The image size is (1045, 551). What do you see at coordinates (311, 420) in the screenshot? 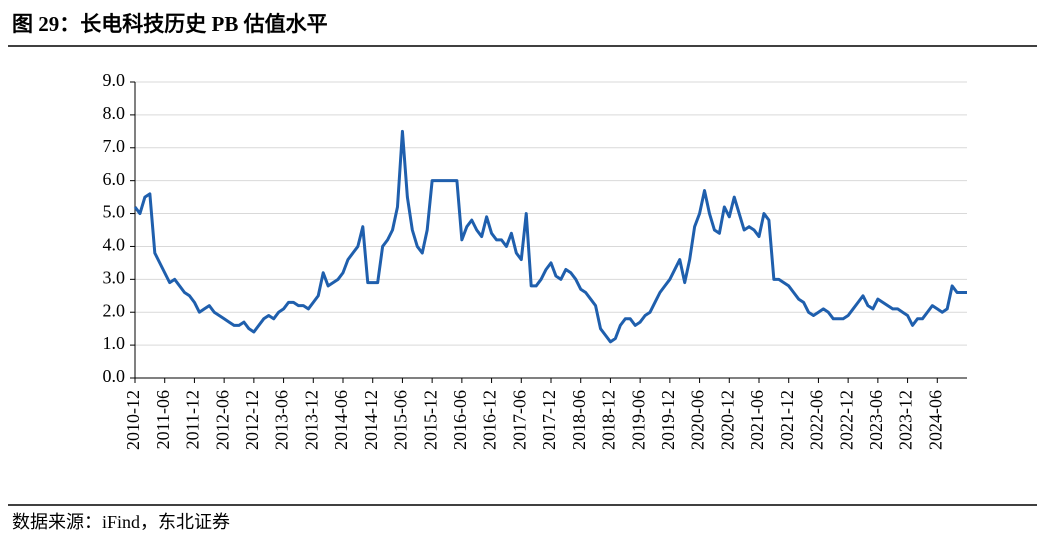
I see `x-tick-label: 2013-12` at bounding box center [311, 420].